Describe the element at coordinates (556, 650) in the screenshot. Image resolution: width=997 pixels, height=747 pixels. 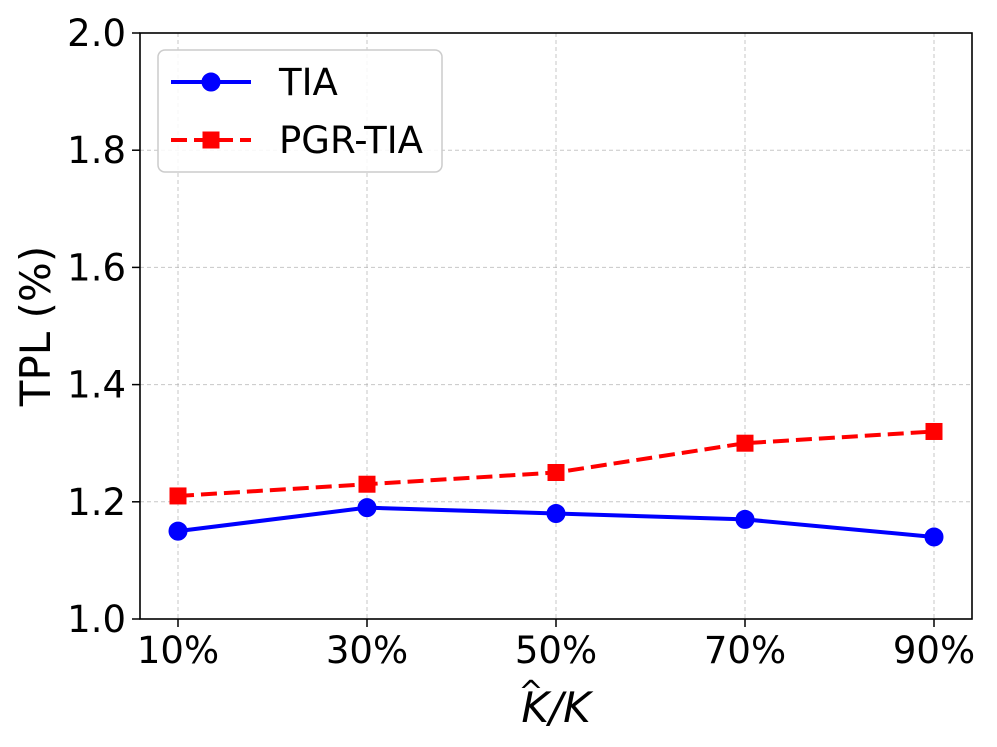
I see `x-tick-label: 50%` at that location.